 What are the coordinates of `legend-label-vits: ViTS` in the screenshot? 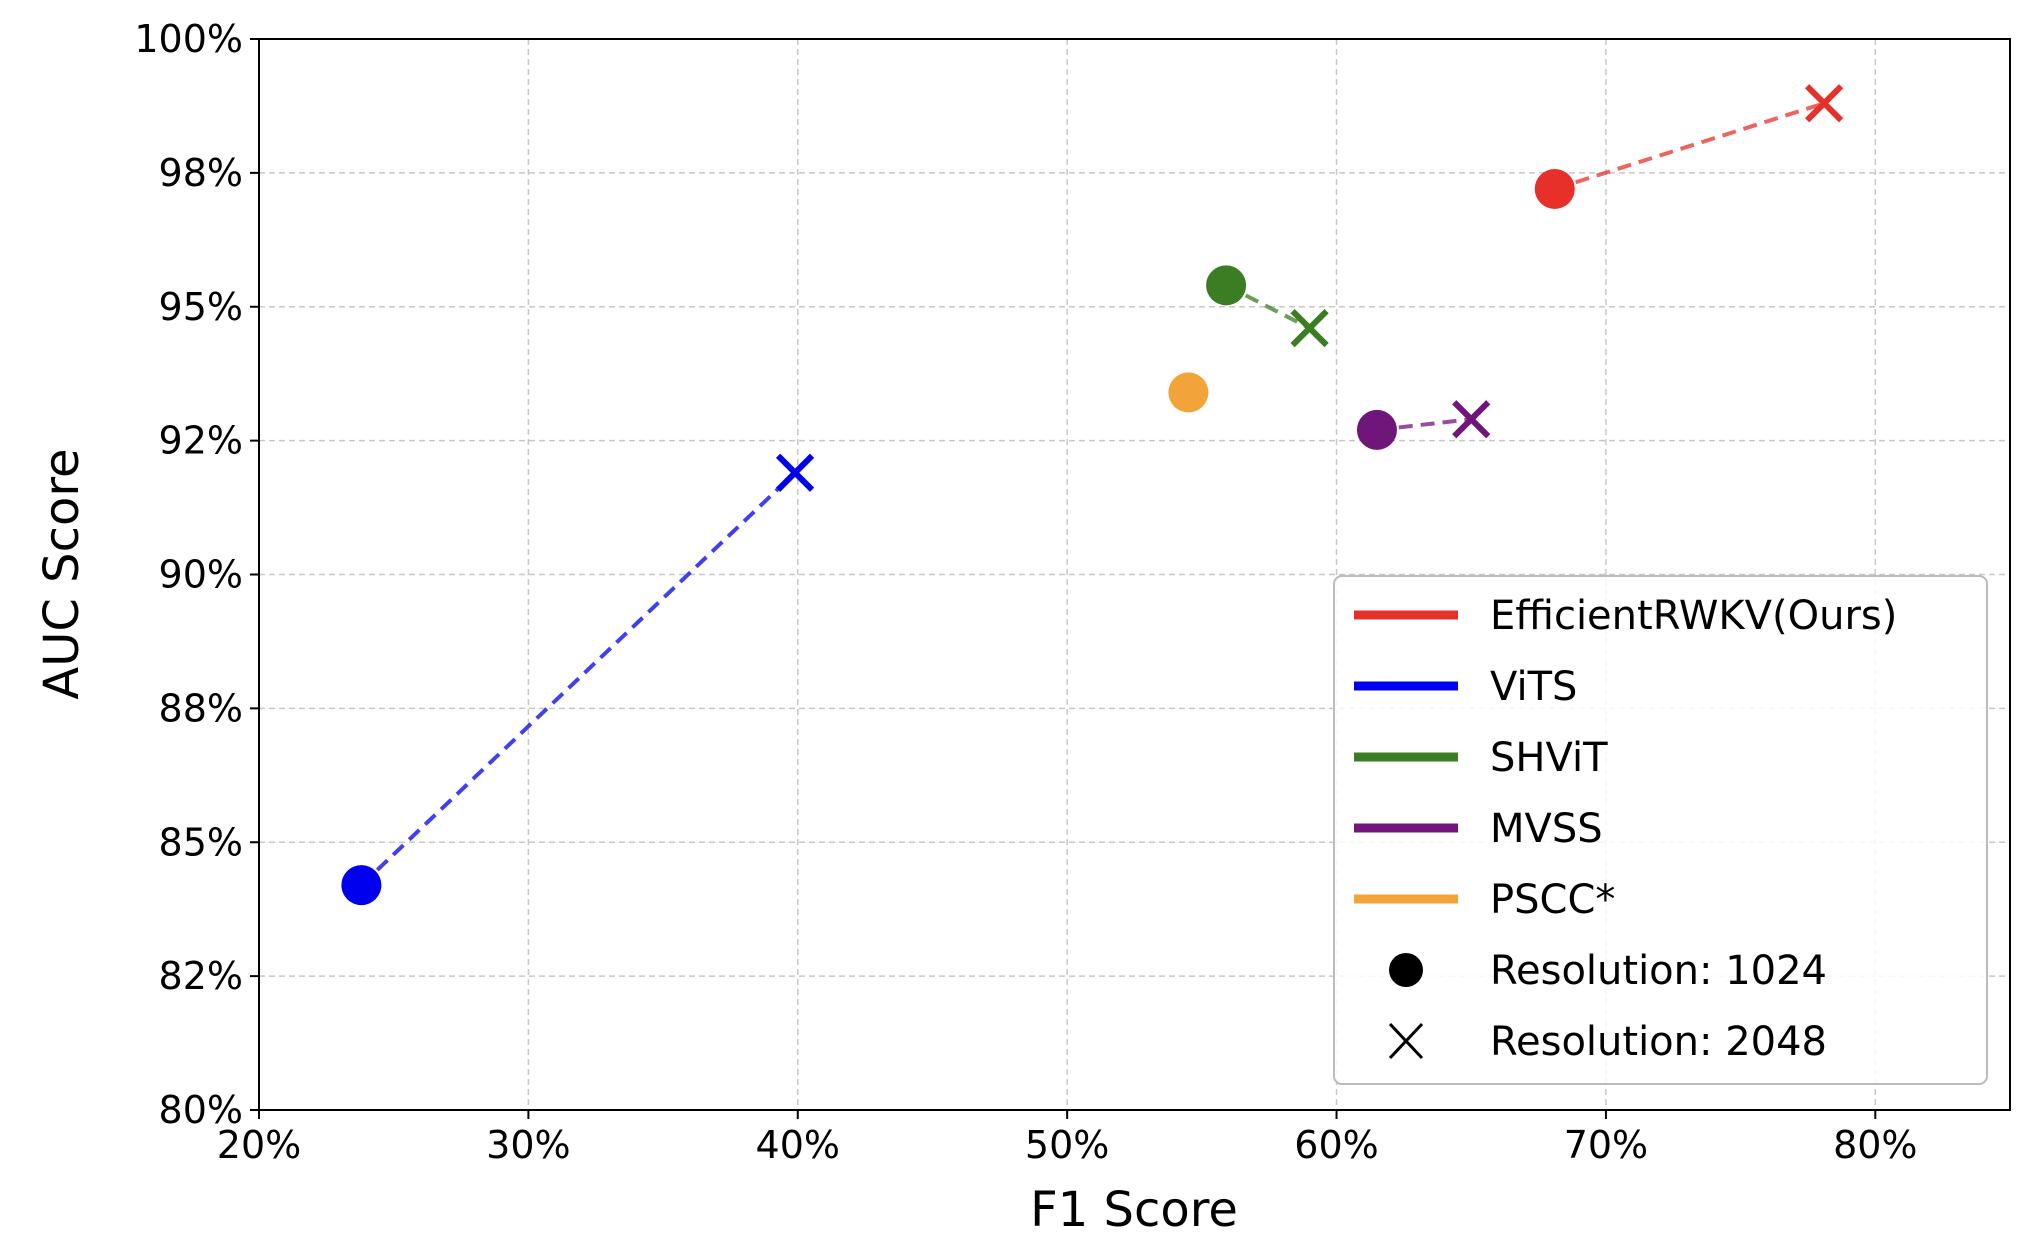 It's located at (1533, 687).